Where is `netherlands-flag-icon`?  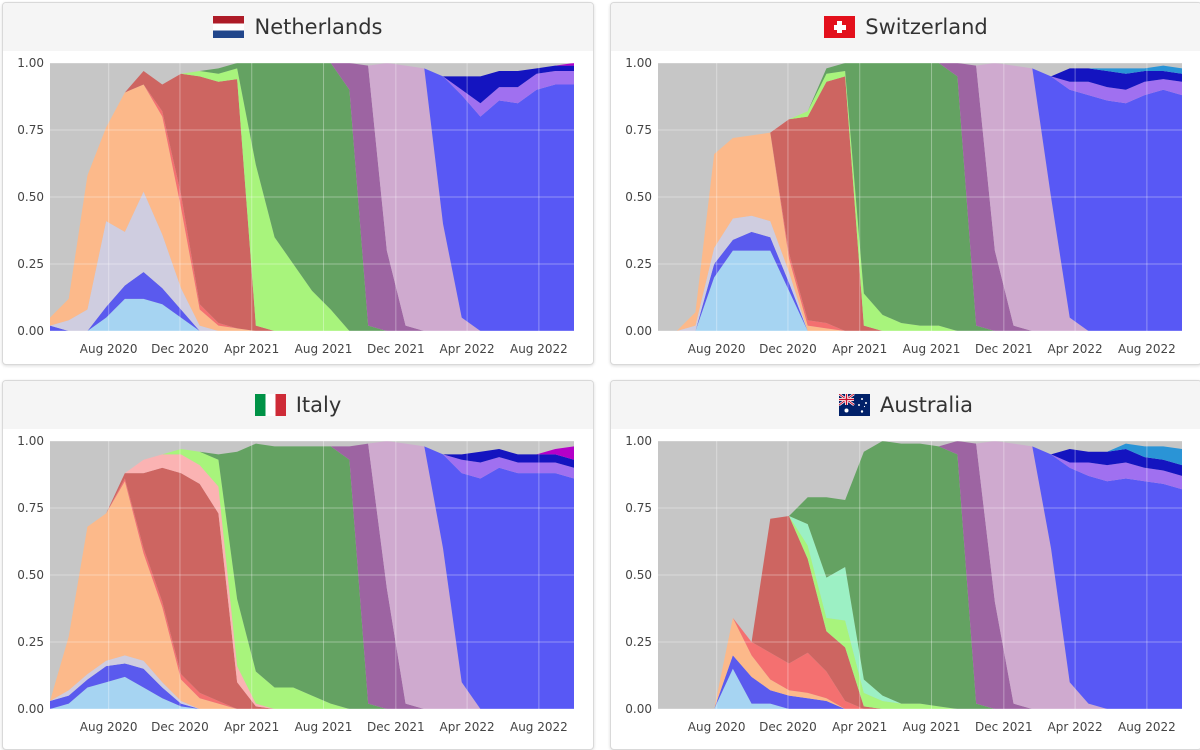
netherlands-flag-icon is located at coordinates (229, 27).